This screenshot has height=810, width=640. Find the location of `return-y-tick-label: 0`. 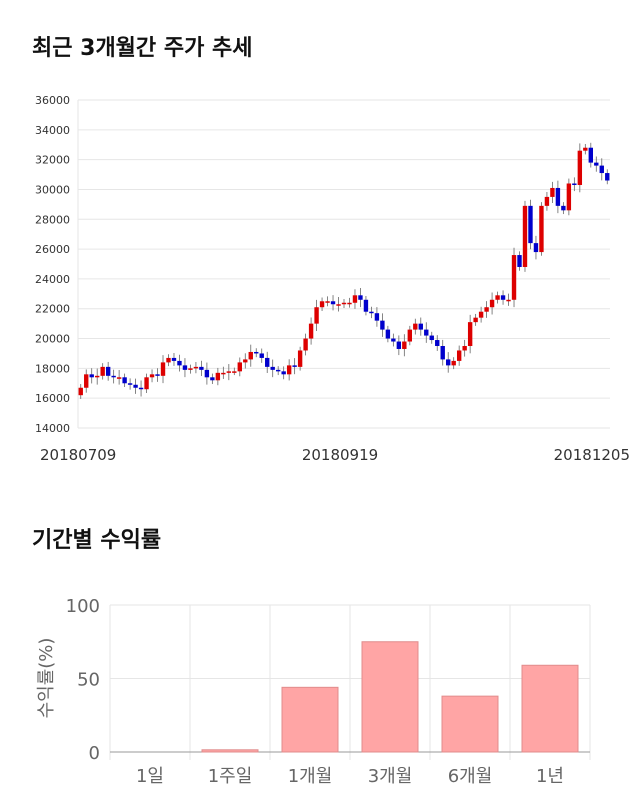

return-y-tick-label: 0 is located at coordinates (94, 753).